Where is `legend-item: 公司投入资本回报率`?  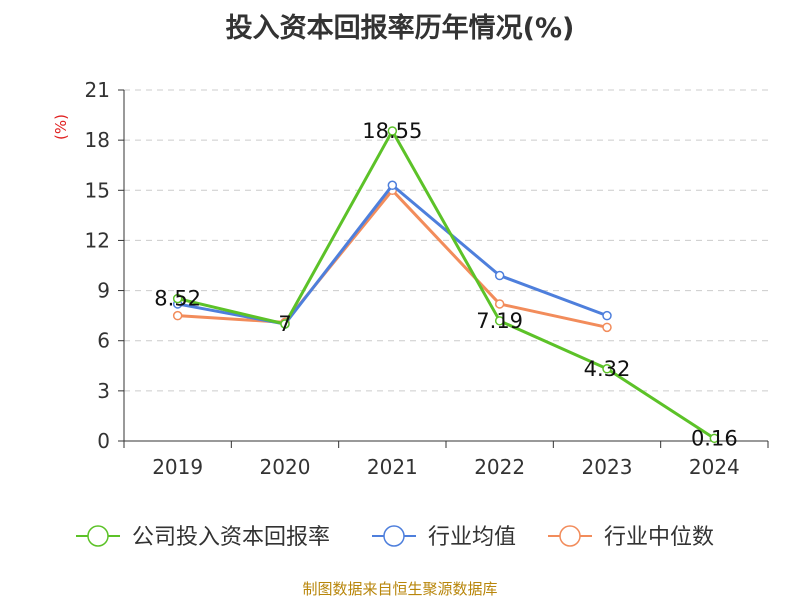 legend-item: 公司投入资本回报率 is located at coordinates (203, 537).